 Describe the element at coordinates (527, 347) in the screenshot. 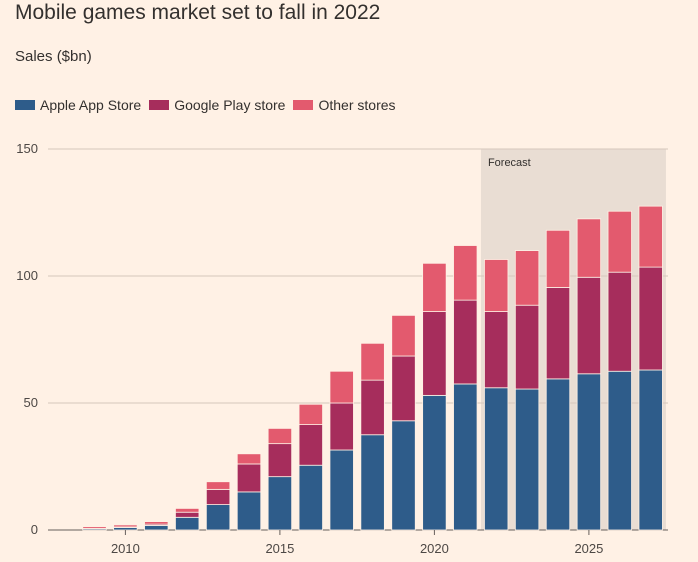

I see `bar-google-play-store-2023` at that location.